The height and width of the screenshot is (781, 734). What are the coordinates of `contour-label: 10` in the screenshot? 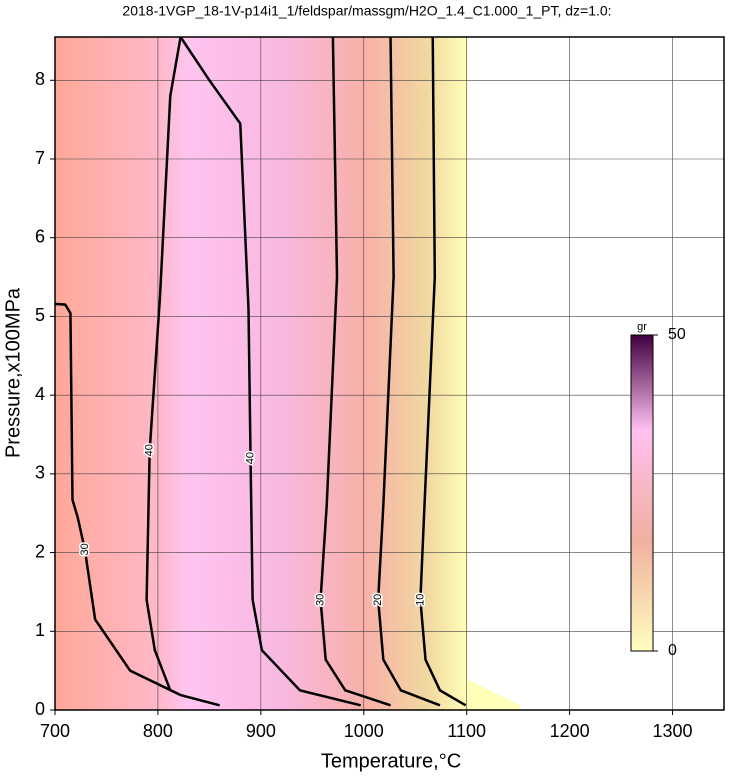 It's located at (420, 600).